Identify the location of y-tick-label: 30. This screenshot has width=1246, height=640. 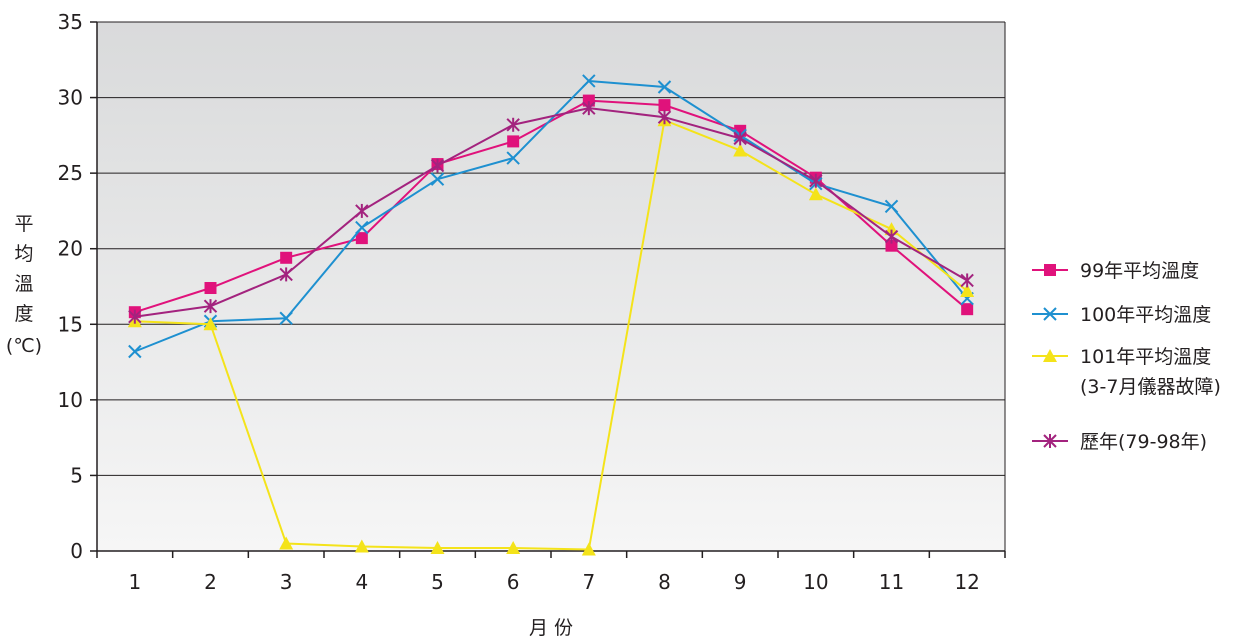
(70, 98).